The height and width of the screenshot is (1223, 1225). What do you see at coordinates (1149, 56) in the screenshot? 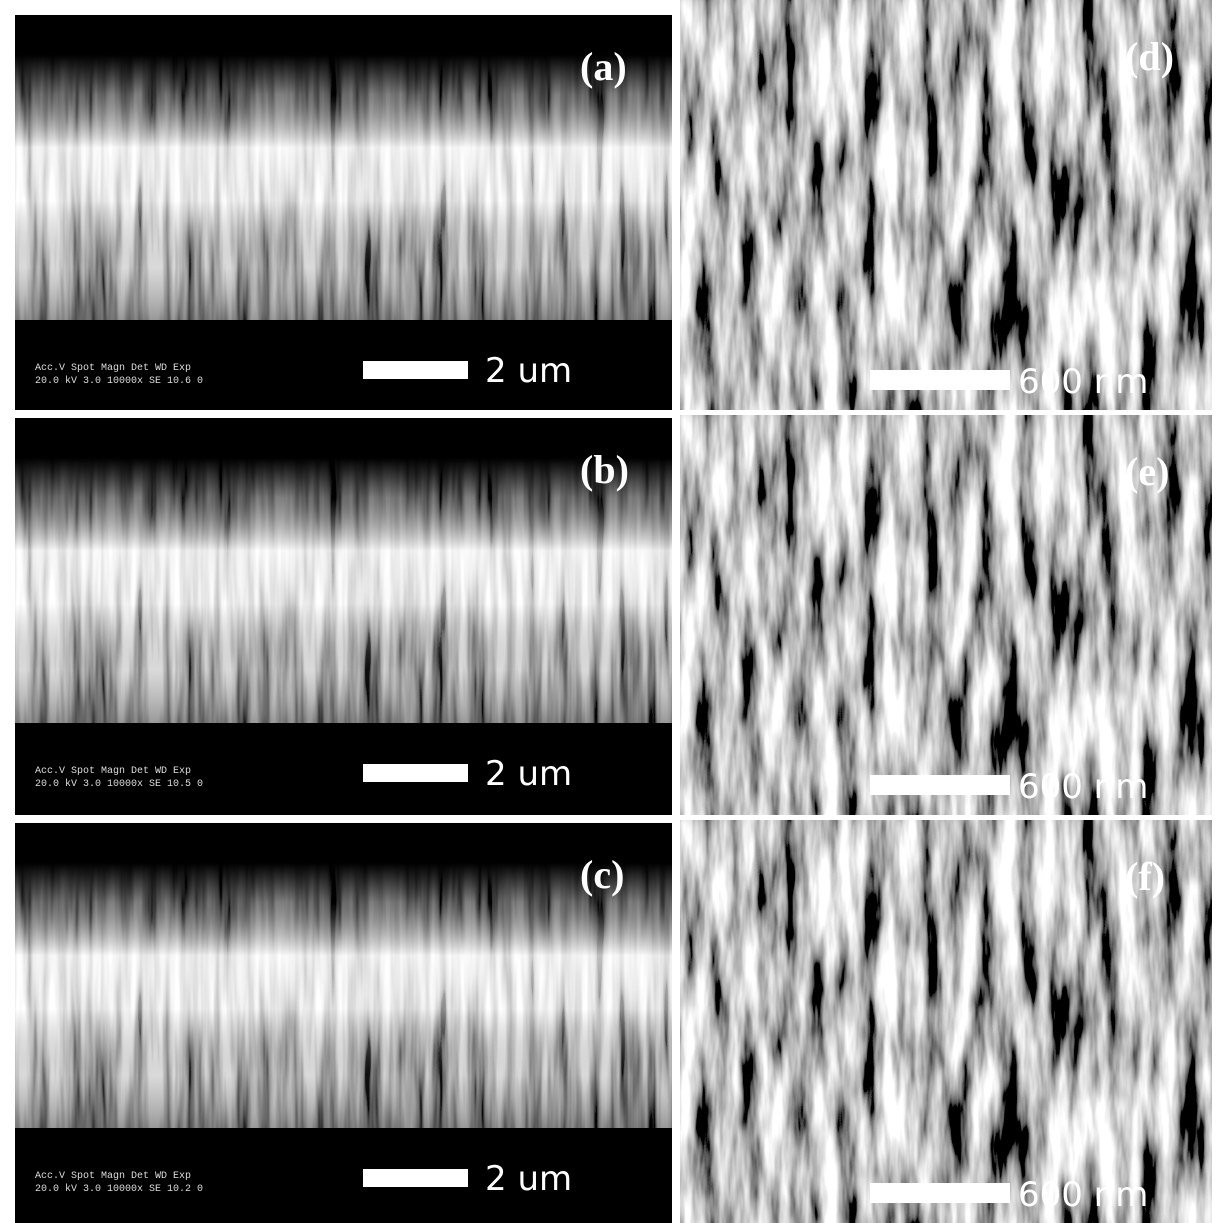
I see `panel-label: (d)` at bounding box center [1149, 56].